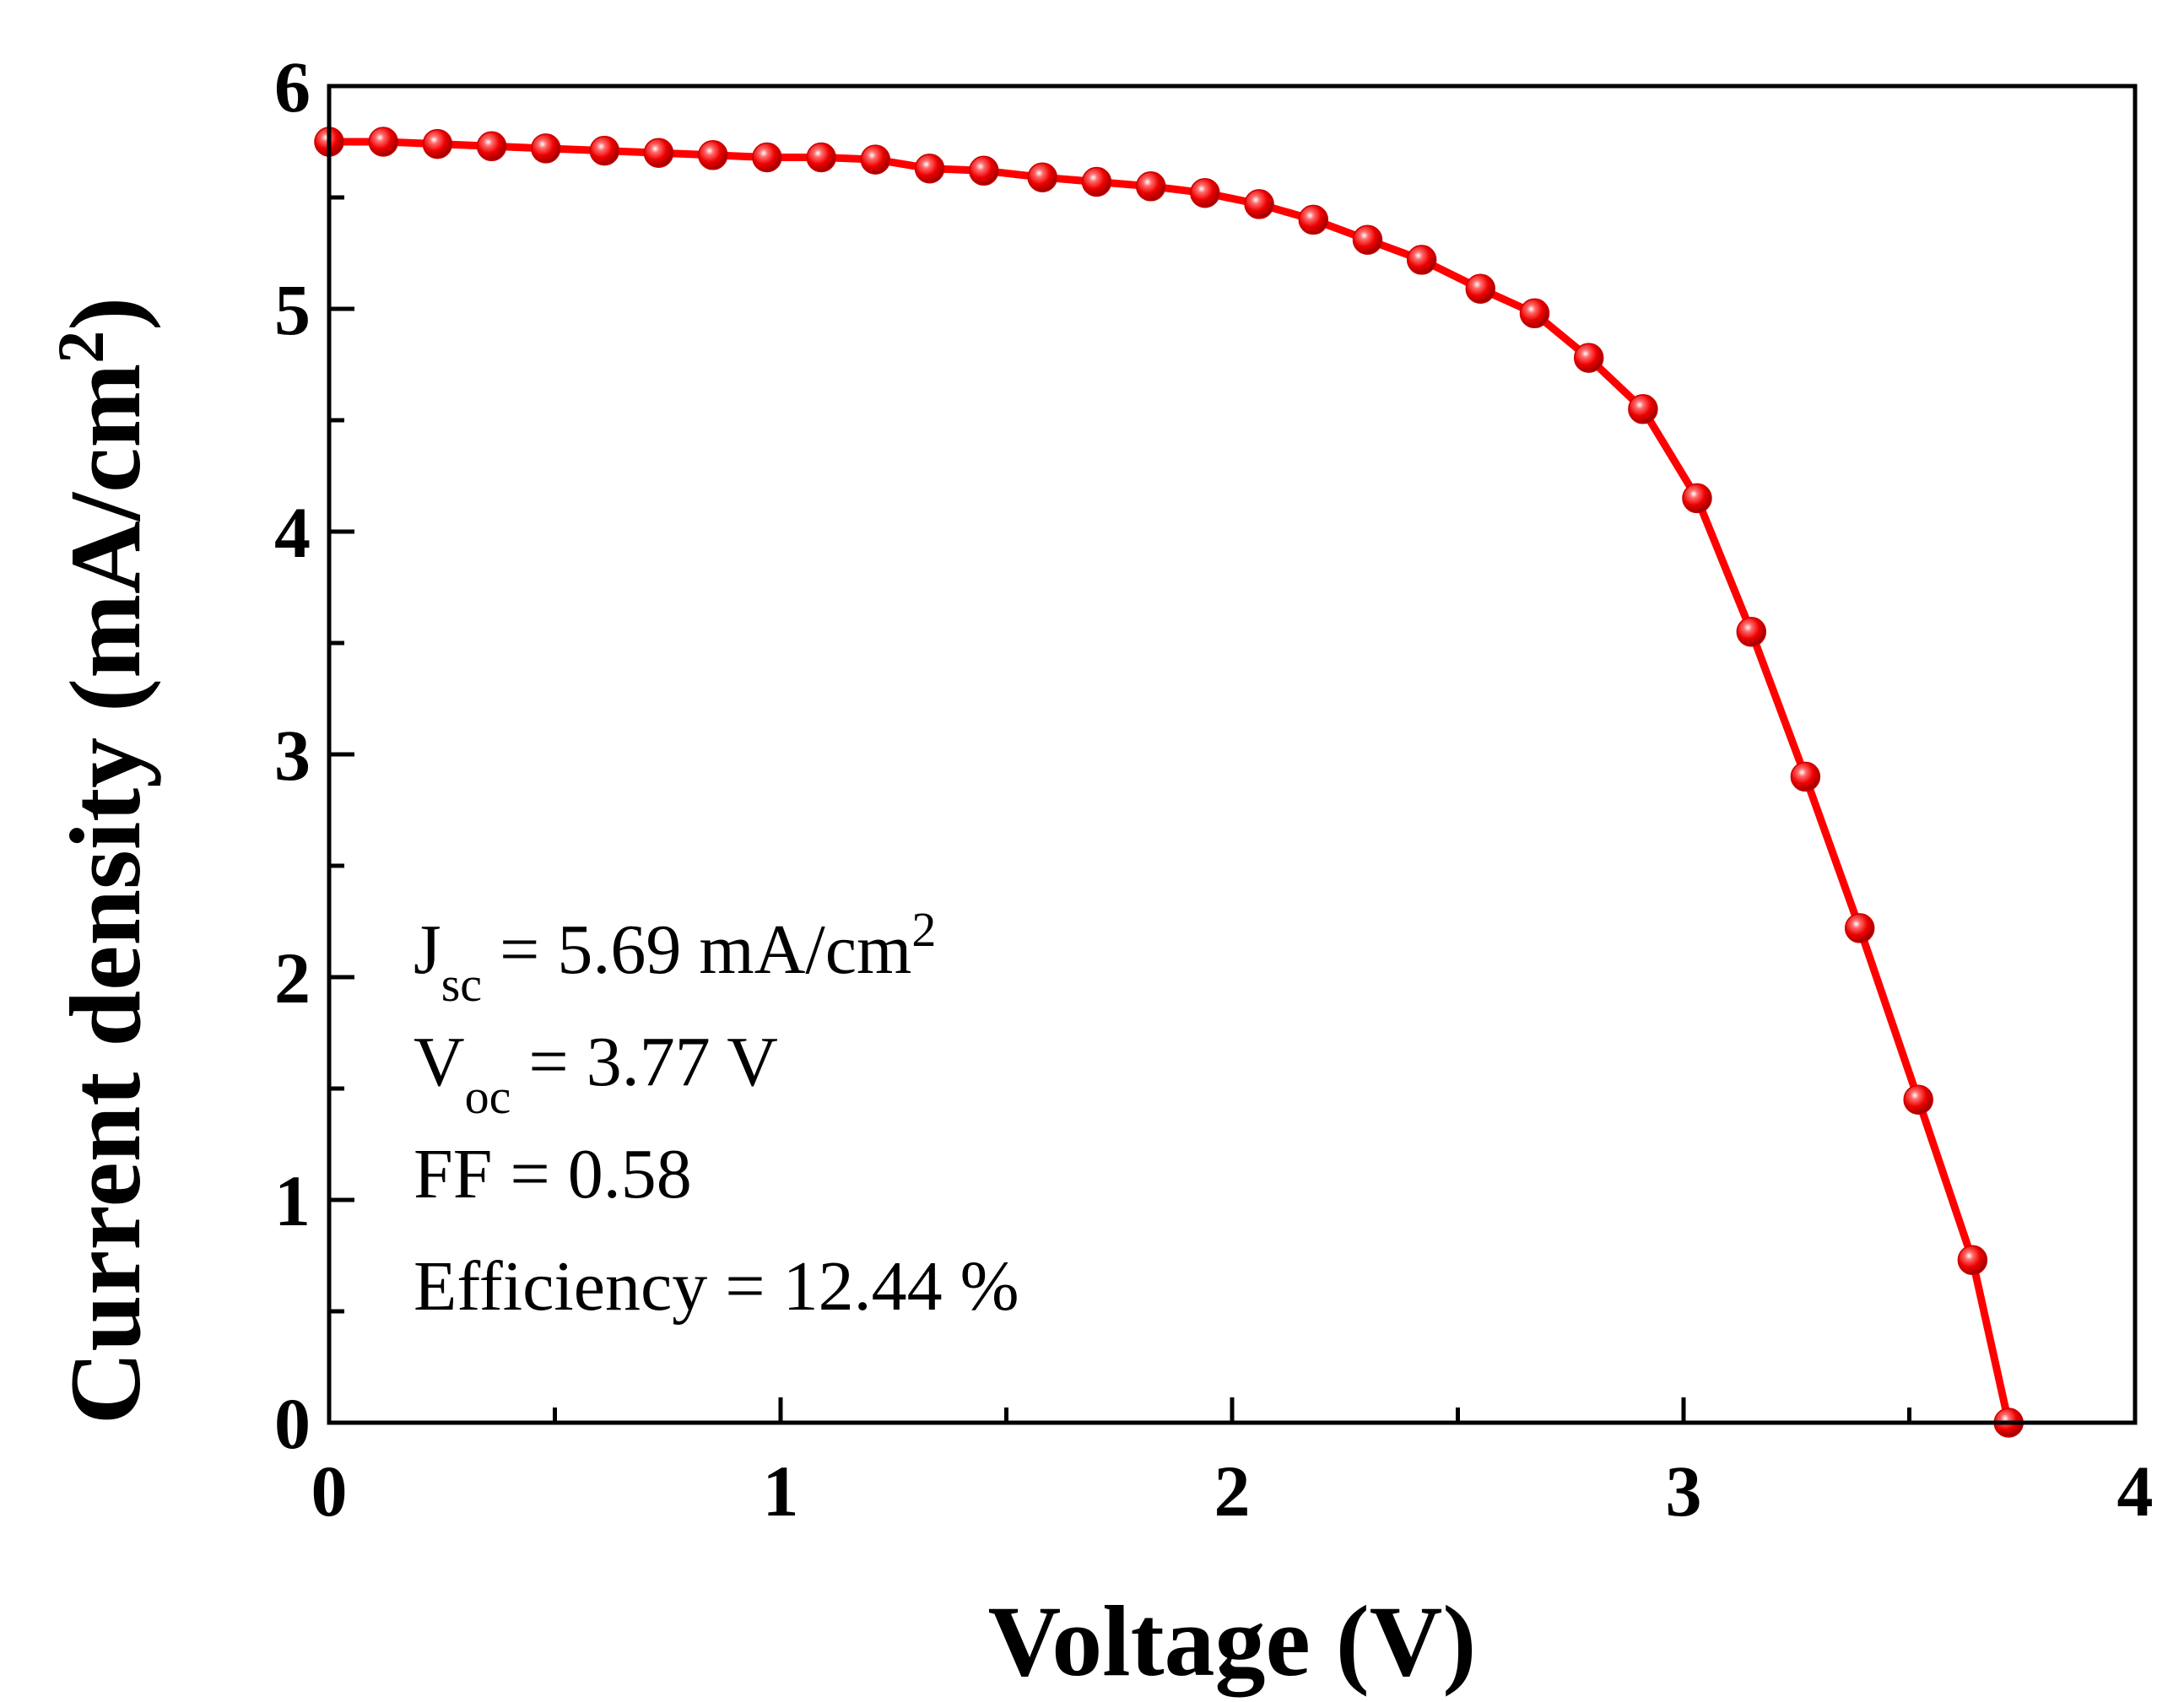  I want to click on y-tick-label: 4, so click(292, 532).